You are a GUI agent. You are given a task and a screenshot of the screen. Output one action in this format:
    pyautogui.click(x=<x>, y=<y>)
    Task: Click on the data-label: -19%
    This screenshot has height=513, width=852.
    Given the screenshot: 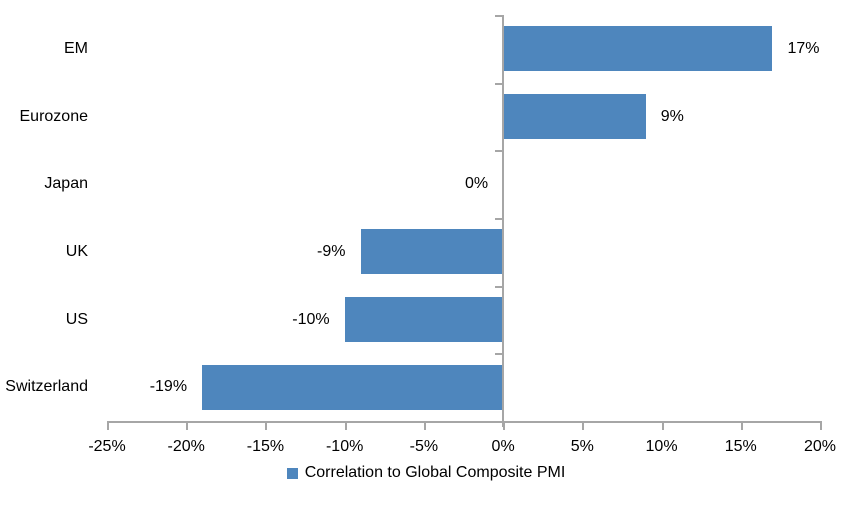 What is the action you would take?
    pyautogui.click(x=168, y=387)
    